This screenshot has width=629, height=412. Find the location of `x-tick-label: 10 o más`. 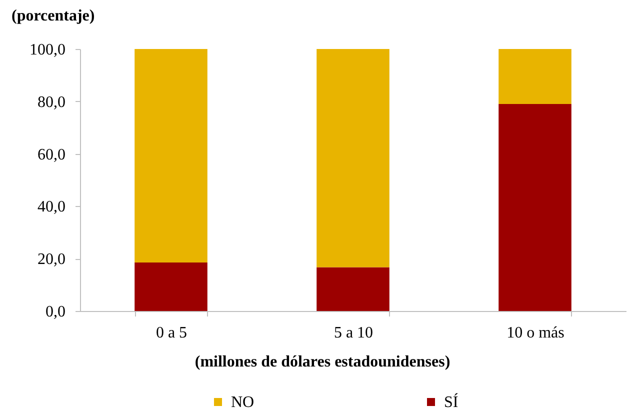

x-tick-label: 10 o más is located at coordinates (535, 333).